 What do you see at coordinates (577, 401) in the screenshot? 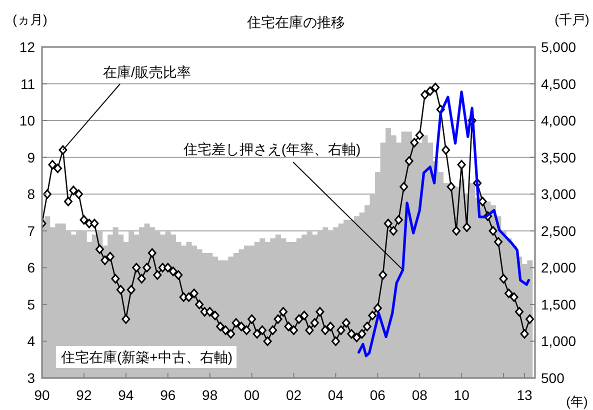
I see `x-axis-title: (年)` at bounding box center [577, 401].